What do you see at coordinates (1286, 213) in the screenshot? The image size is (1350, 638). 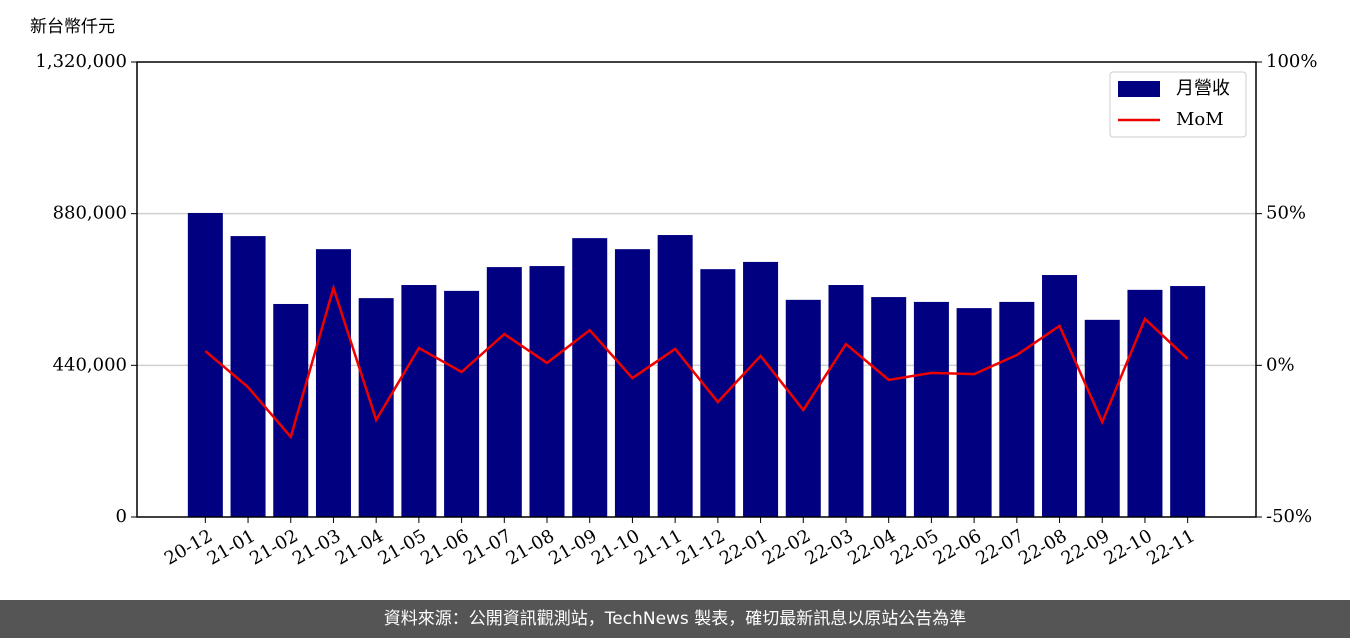 I see `y2-tick-label: 50%` at bounding box center [1286, 213].